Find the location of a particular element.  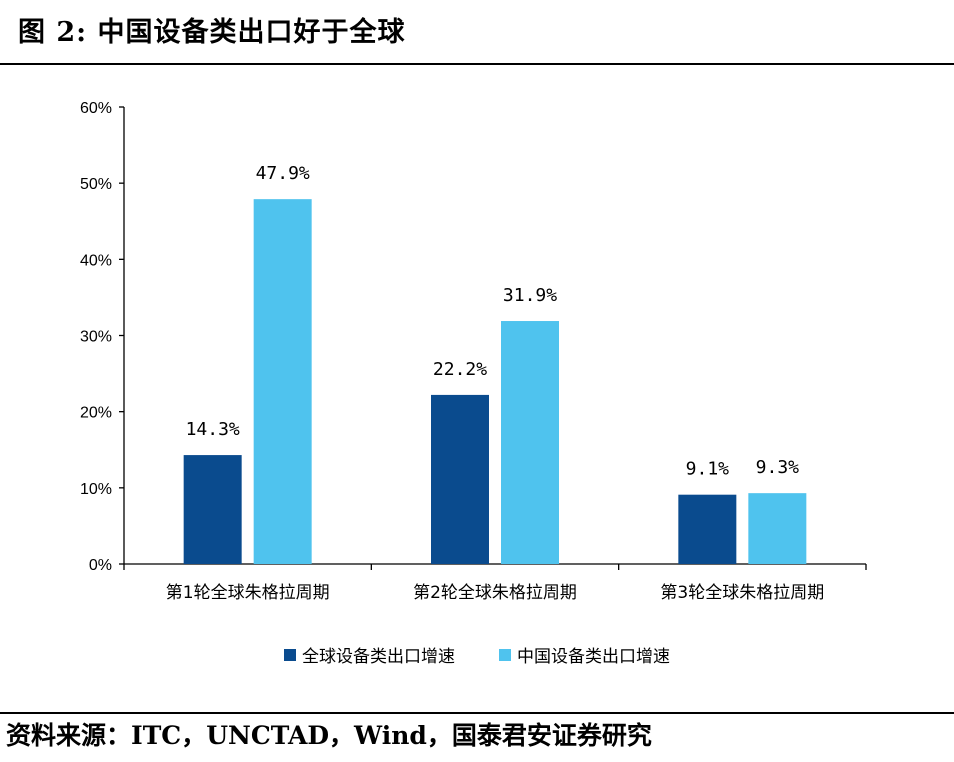

bar-data-label: 9.3% is located at coordinates (778, 467).